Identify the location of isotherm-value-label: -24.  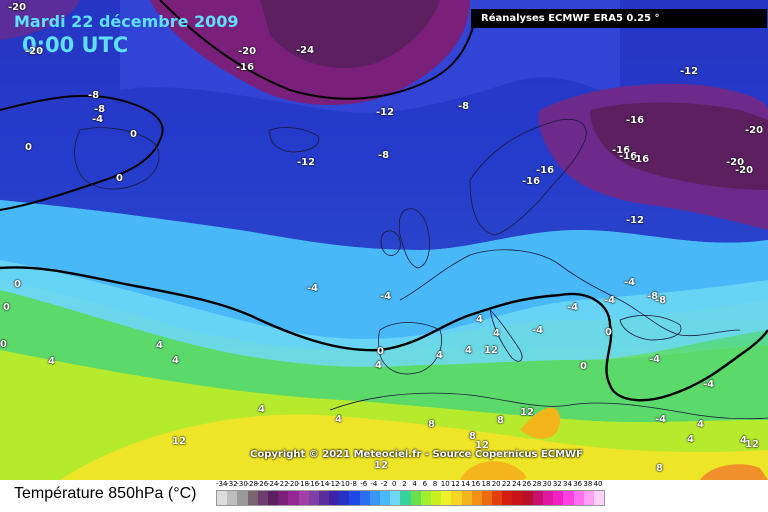
(305, 50).